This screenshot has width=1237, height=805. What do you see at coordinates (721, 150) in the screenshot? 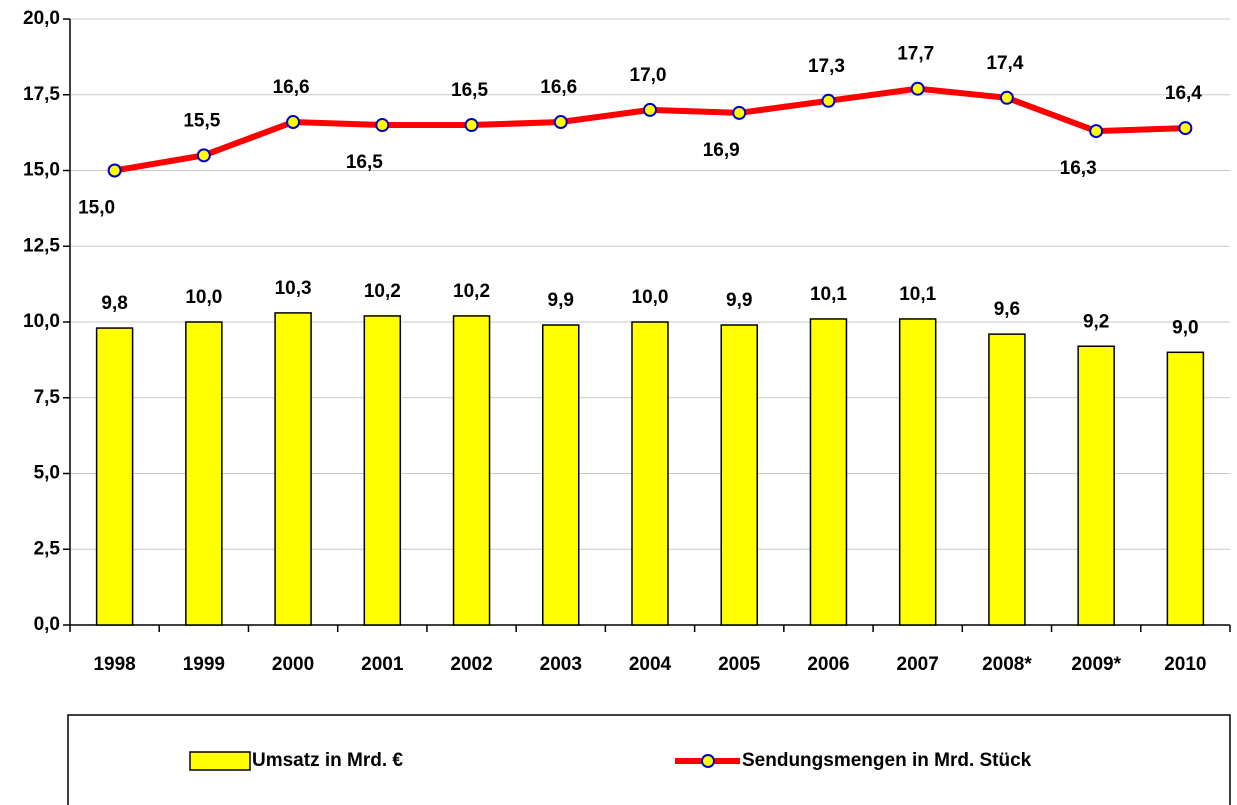
I see `data-label: 16,9` at bounding box center [721, 150].